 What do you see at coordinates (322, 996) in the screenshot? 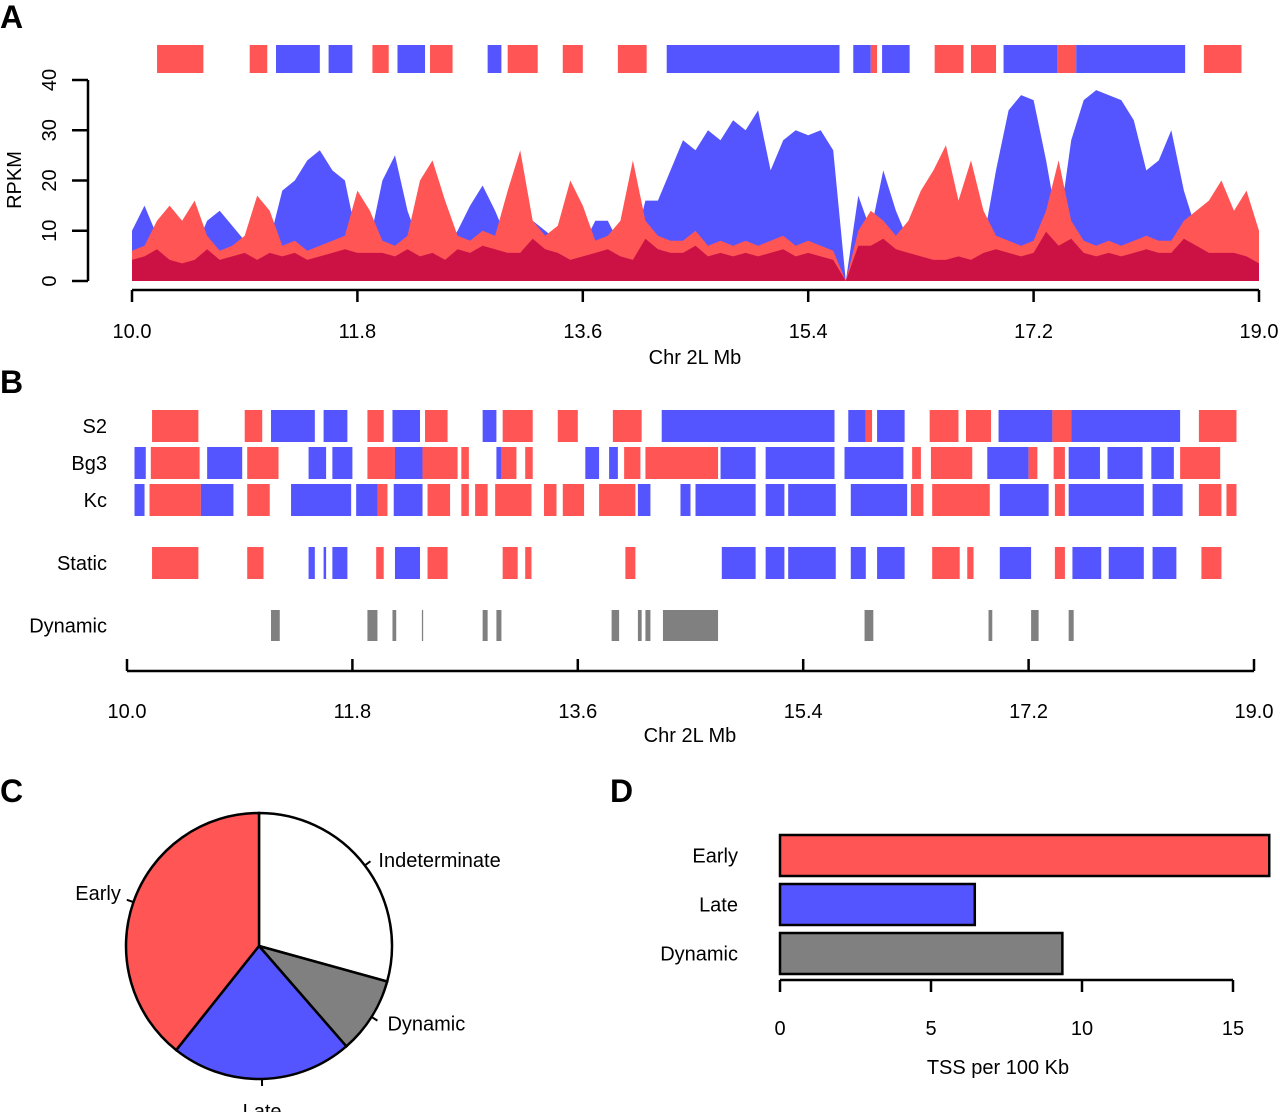
I see `pie-slice-dynamic` at bounding box center [322, 996].